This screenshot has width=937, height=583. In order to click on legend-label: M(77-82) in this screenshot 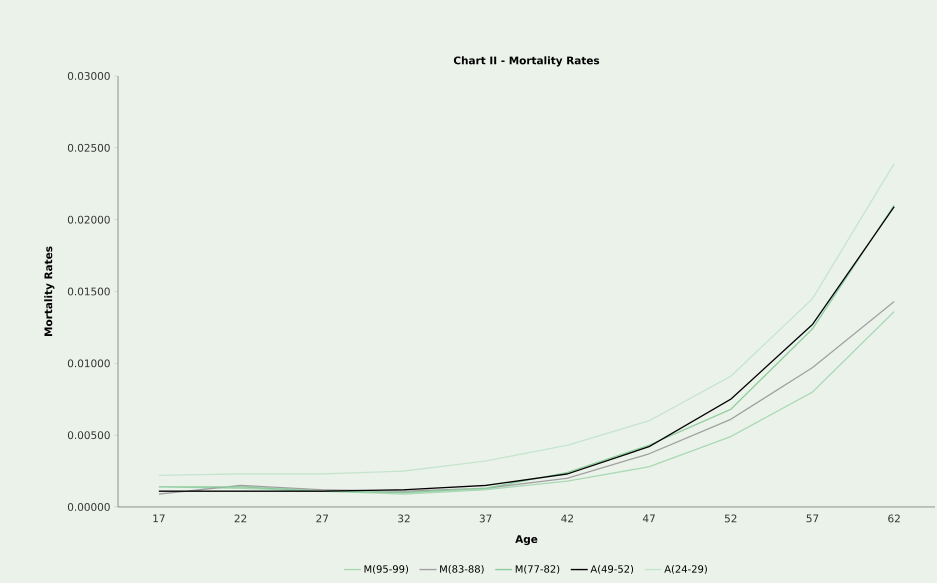, I will do `click(538, 569)`.